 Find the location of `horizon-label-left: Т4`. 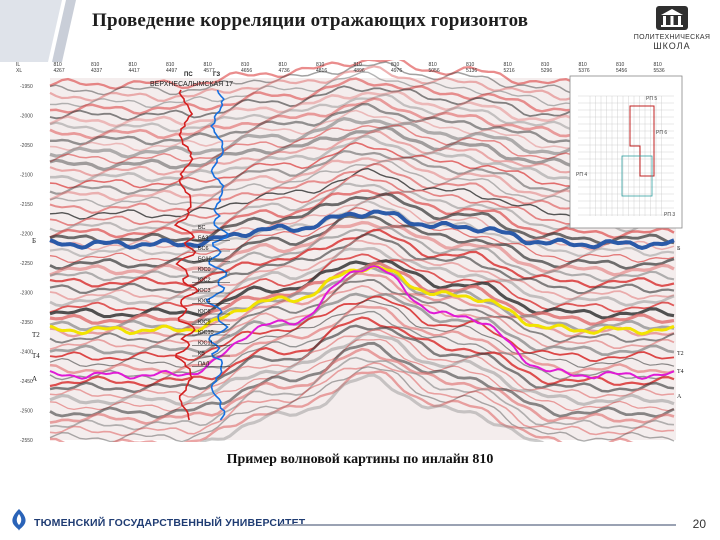

horizon-label-left: Т4 is located at coordinates (36, 356).